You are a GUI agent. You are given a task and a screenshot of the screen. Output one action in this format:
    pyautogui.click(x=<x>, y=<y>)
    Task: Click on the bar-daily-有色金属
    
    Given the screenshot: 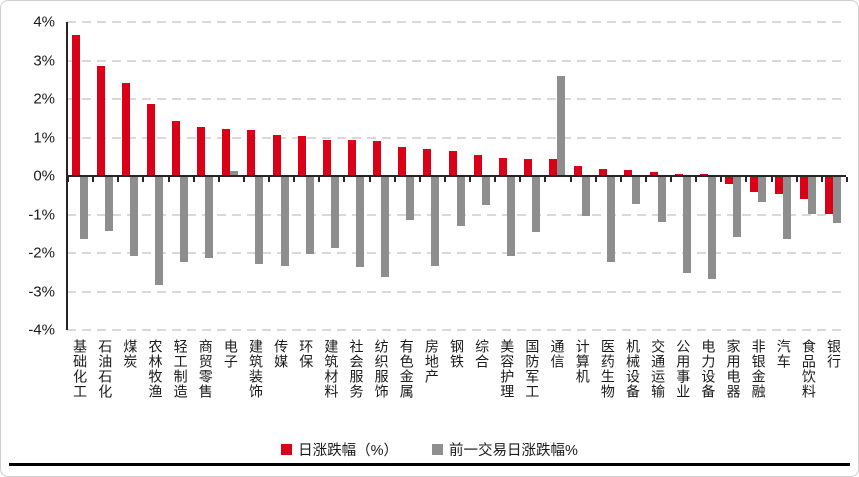 What is the action you would take?
    pyautogui.click(x=402, y=161)
    